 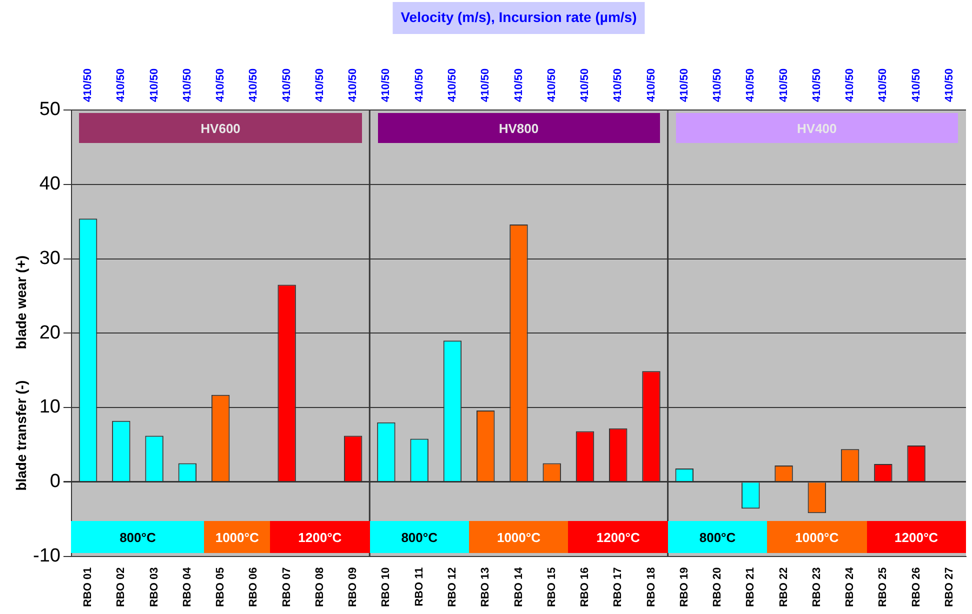 I want to click on x-tick-label: RBO 26, so click(x=916, y=587).